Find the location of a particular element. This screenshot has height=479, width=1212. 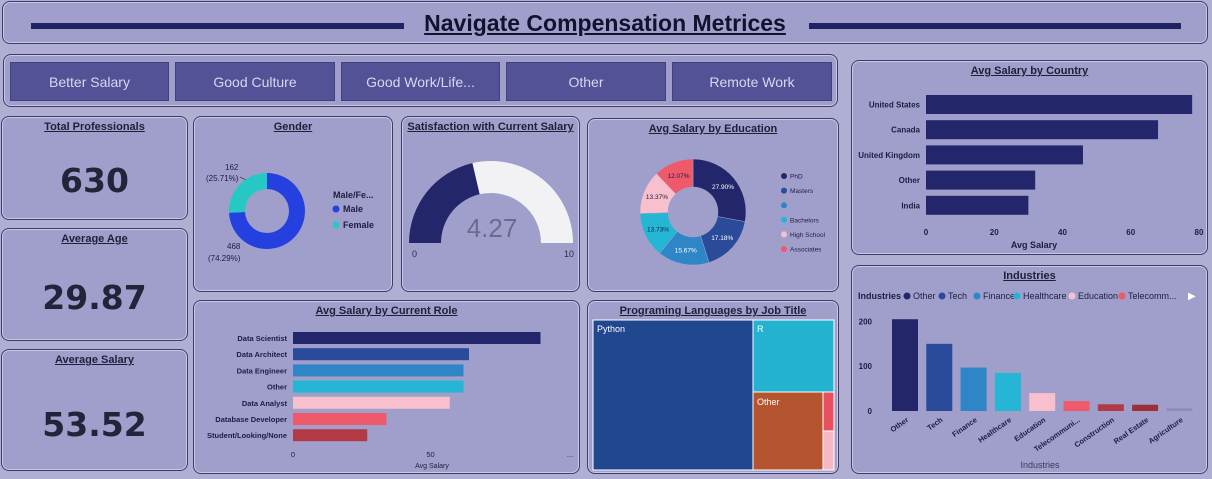

header-line-right is located at coordinates (995, 26).